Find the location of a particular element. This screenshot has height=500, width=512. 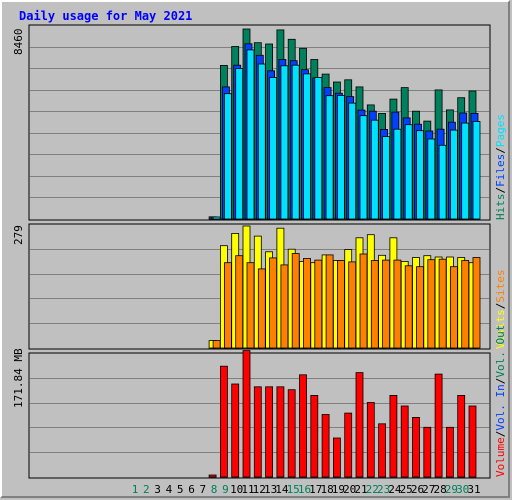

legend-middle: Visits/Sites is located at coordinates (500, 310).